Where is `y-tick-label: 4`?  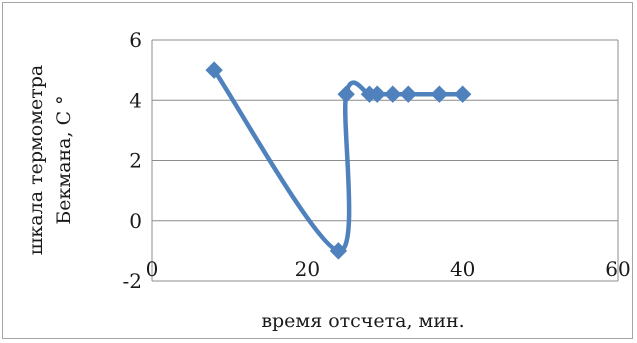 y-tick-label: 4 is located at coordinates (135, 100).